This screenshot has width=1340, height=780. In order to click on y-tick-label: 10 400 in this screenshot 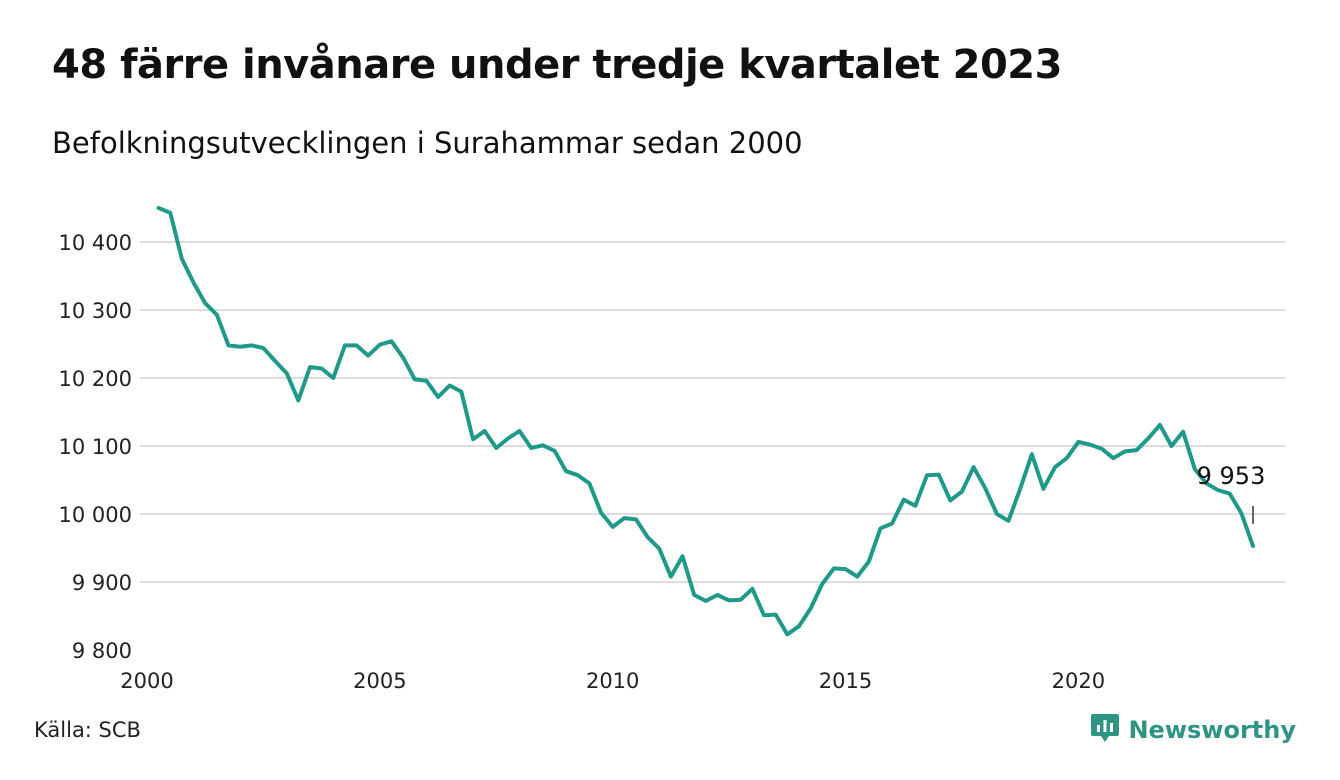, I will do `click(95, 243)`.